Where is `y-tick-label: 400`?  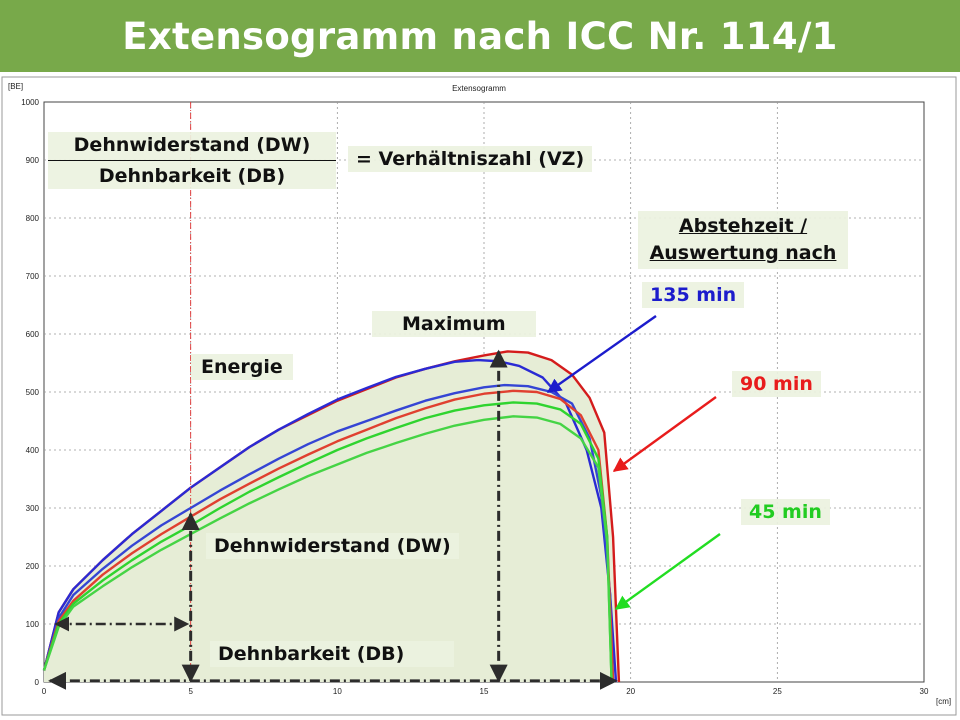
y-tick-label: 400 is located at coordinates (33, 450).